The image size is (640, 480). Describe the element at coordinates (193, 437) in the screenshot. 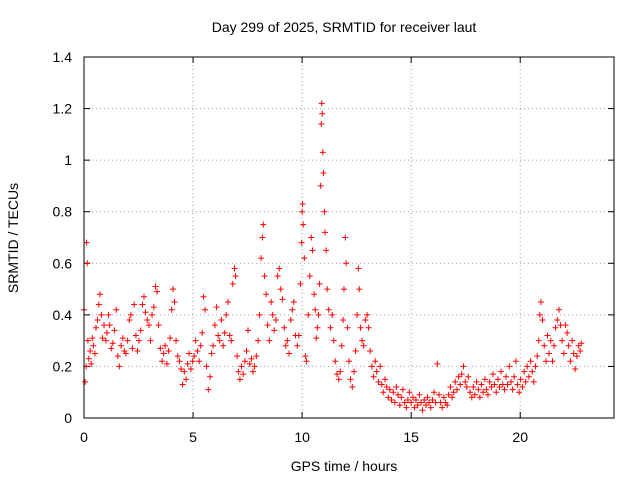

I see `x-tick-label: 5` at that location.